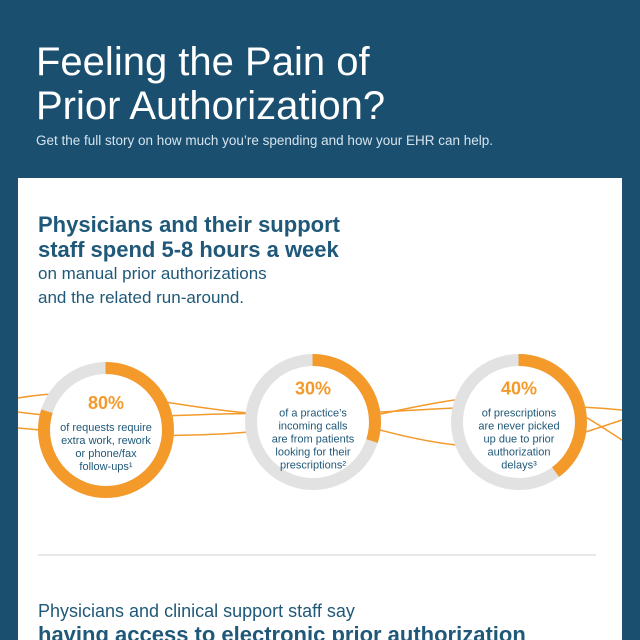 The image size is (640, 640). What do you see at coordinates (189, 249) in the screenshot?
I see `section-heading: staff spend 5-8 hours a week` at bounding box center [189, 249].